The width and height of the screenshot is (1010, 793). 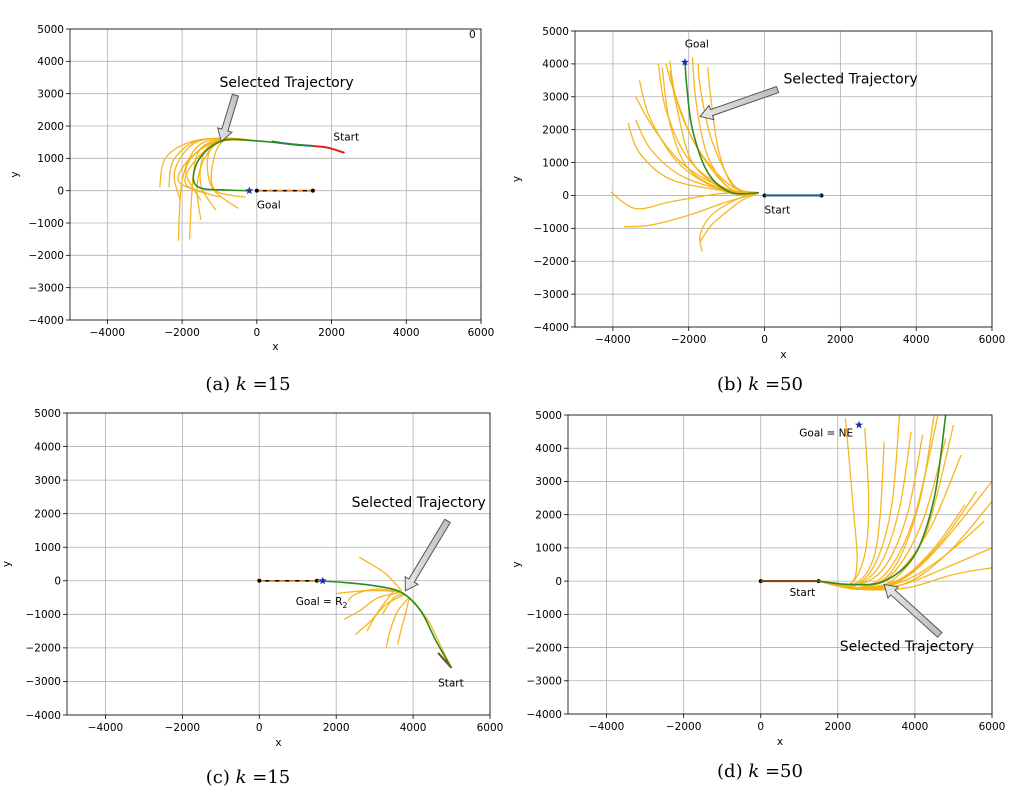 What do you see at coordinates (826, 434) in the screenshot?
I see `annotation-label: Goal = NE` at bounding box center [826, 434].